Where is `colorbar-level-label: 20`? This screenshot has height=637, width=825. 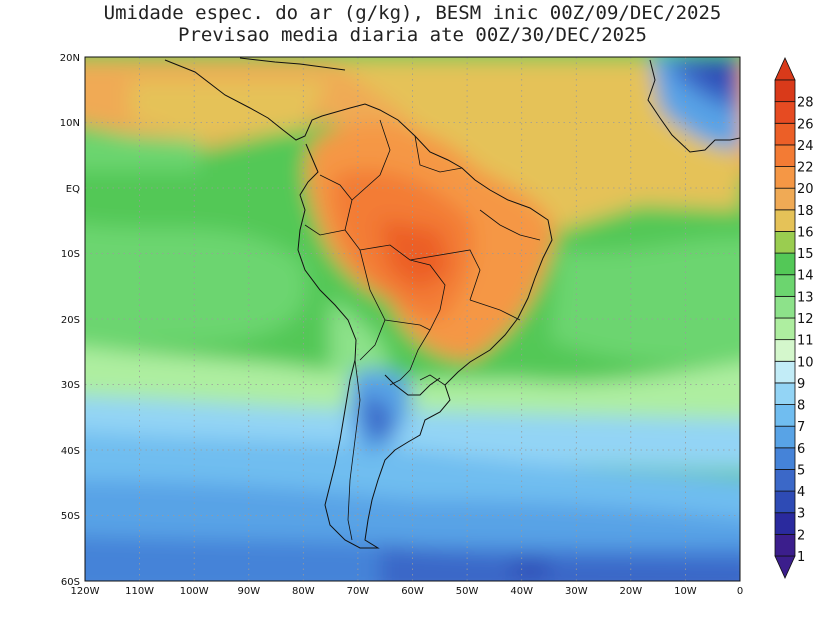
colorbar-level-label: 20 is located at coordinates (805, 189).